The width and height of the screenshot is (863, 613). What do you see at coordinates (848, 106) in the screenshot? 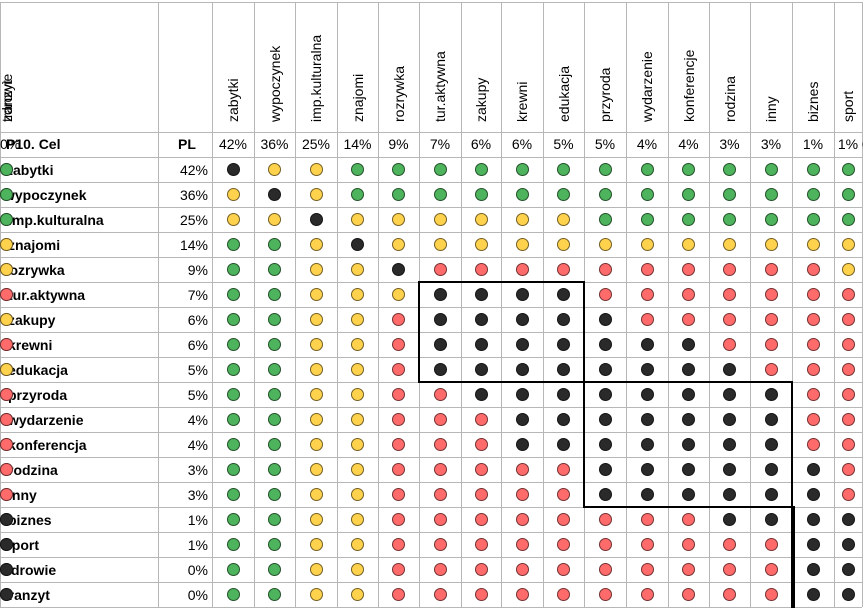
I see `column-header-sport: sport` at bounding box center [848, 106].